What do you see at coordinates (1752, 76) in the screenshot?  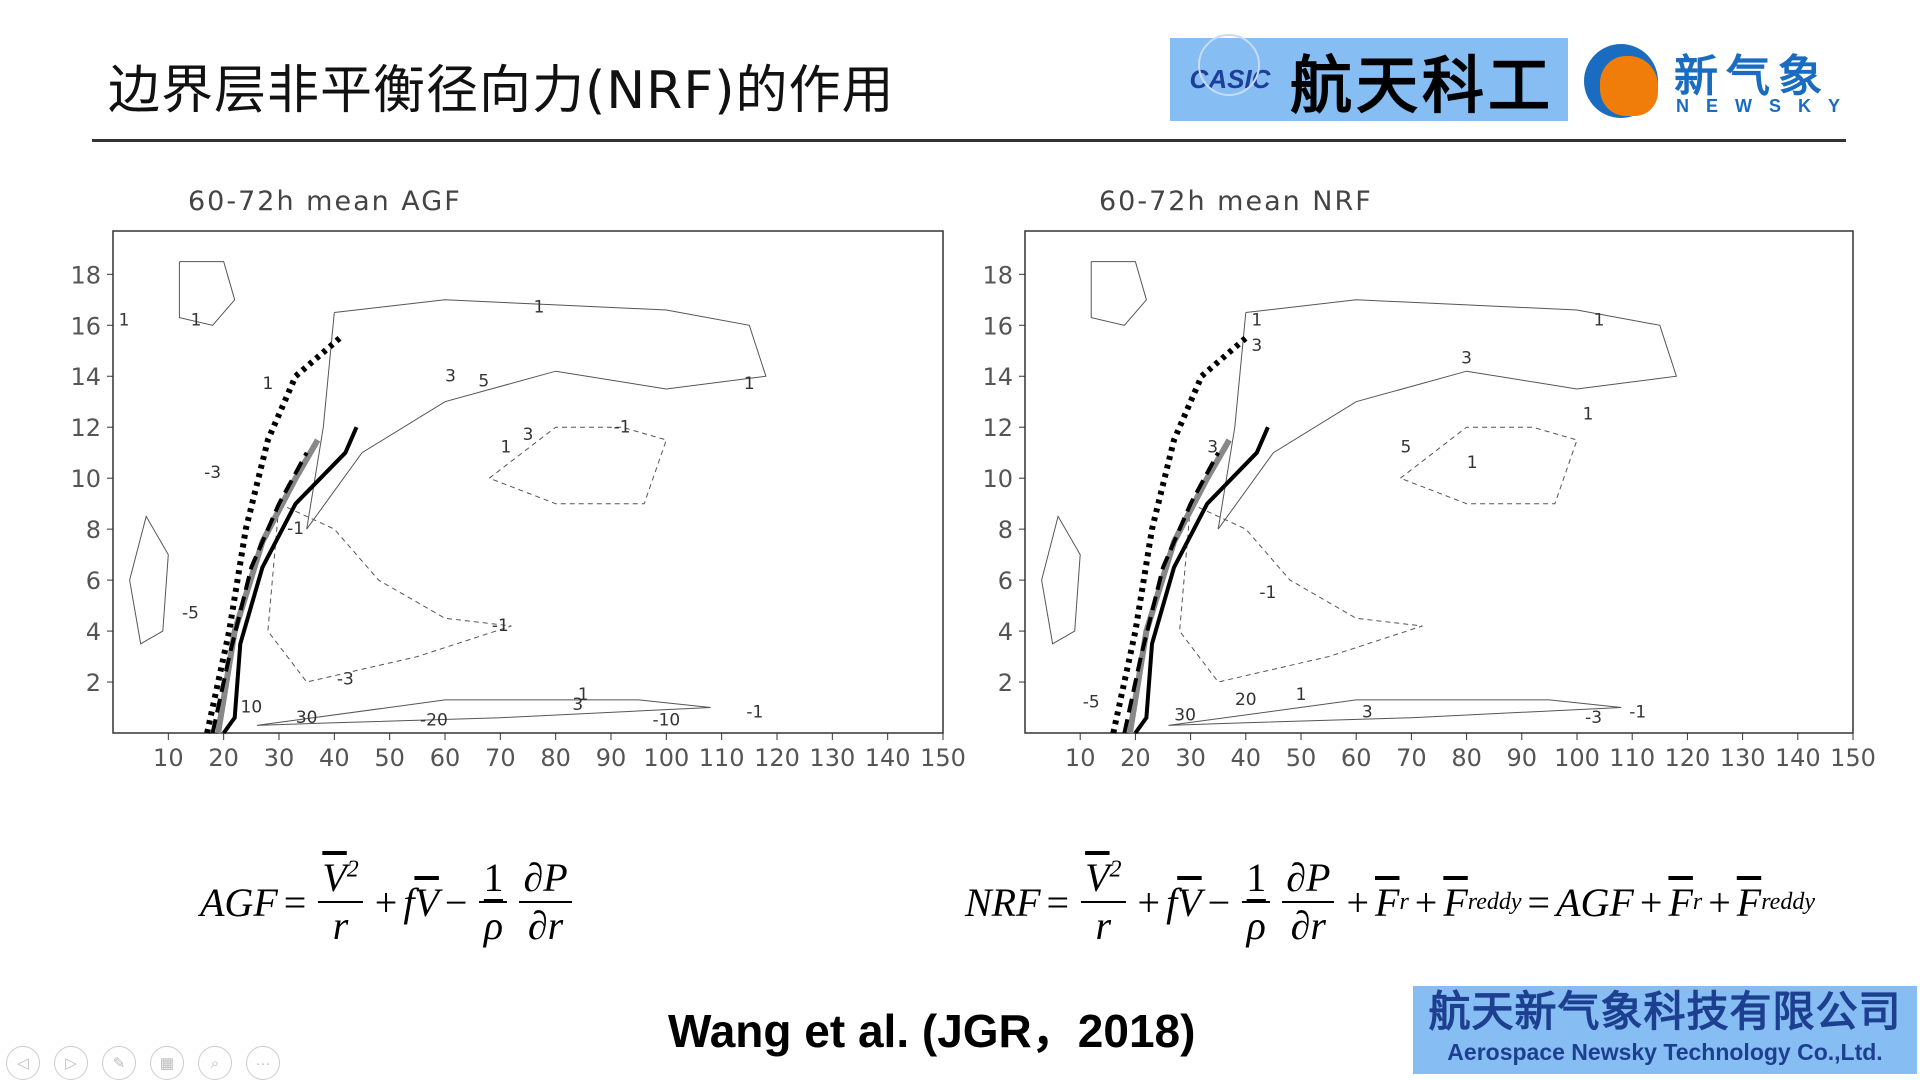 I see `newsky-cn: 新气象` at bounding box center [1752, 76].